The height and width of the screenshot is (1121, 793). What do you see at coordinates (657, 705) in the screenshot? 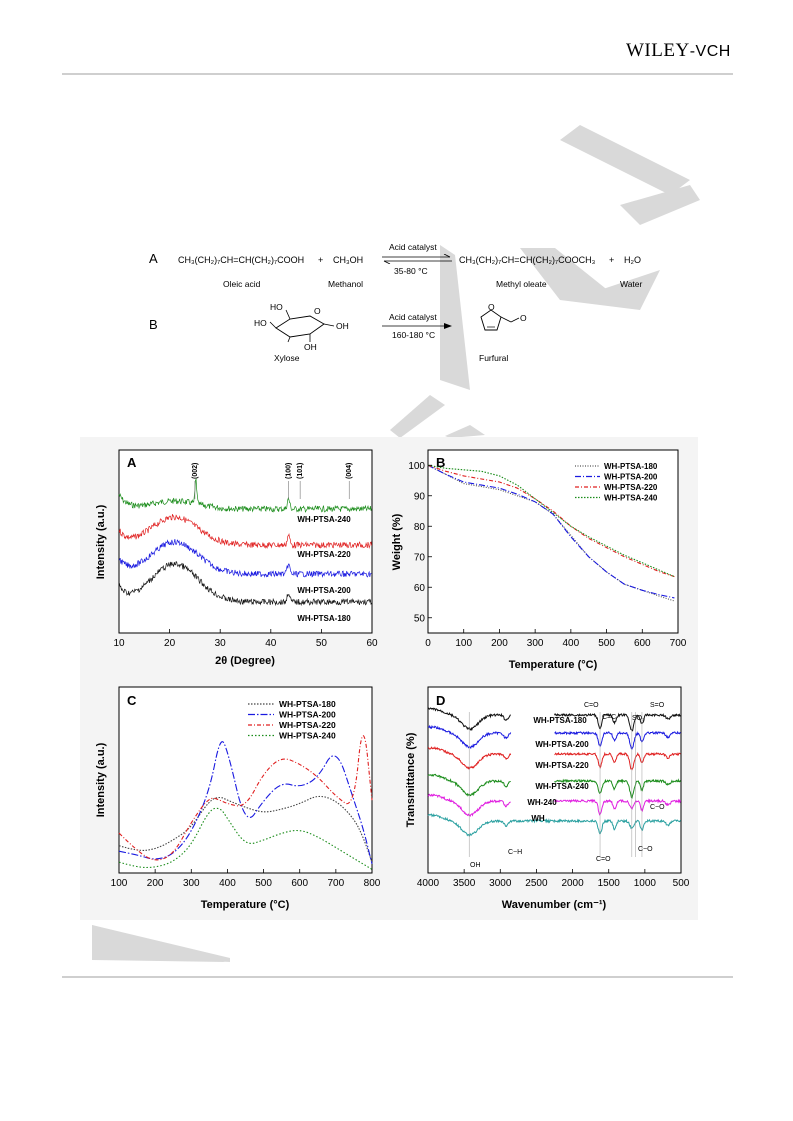
I see `ftir-band-label: S=O` at bounding box center [657, 705].